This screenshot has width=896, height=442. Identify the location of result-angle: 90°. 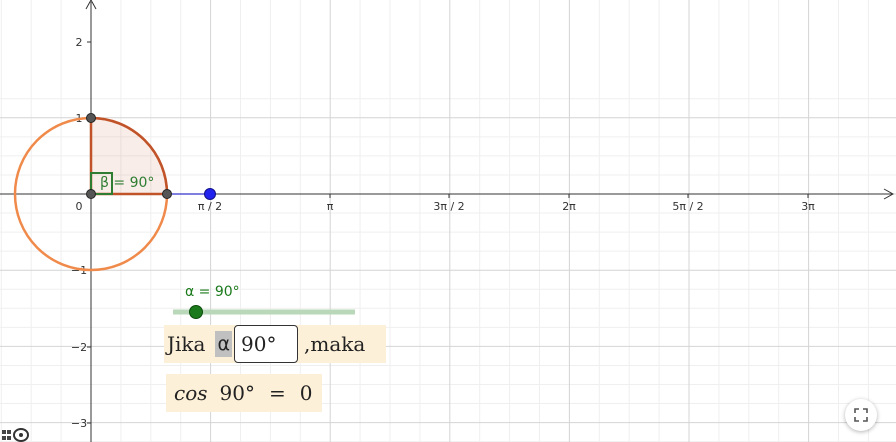
(237, 393).